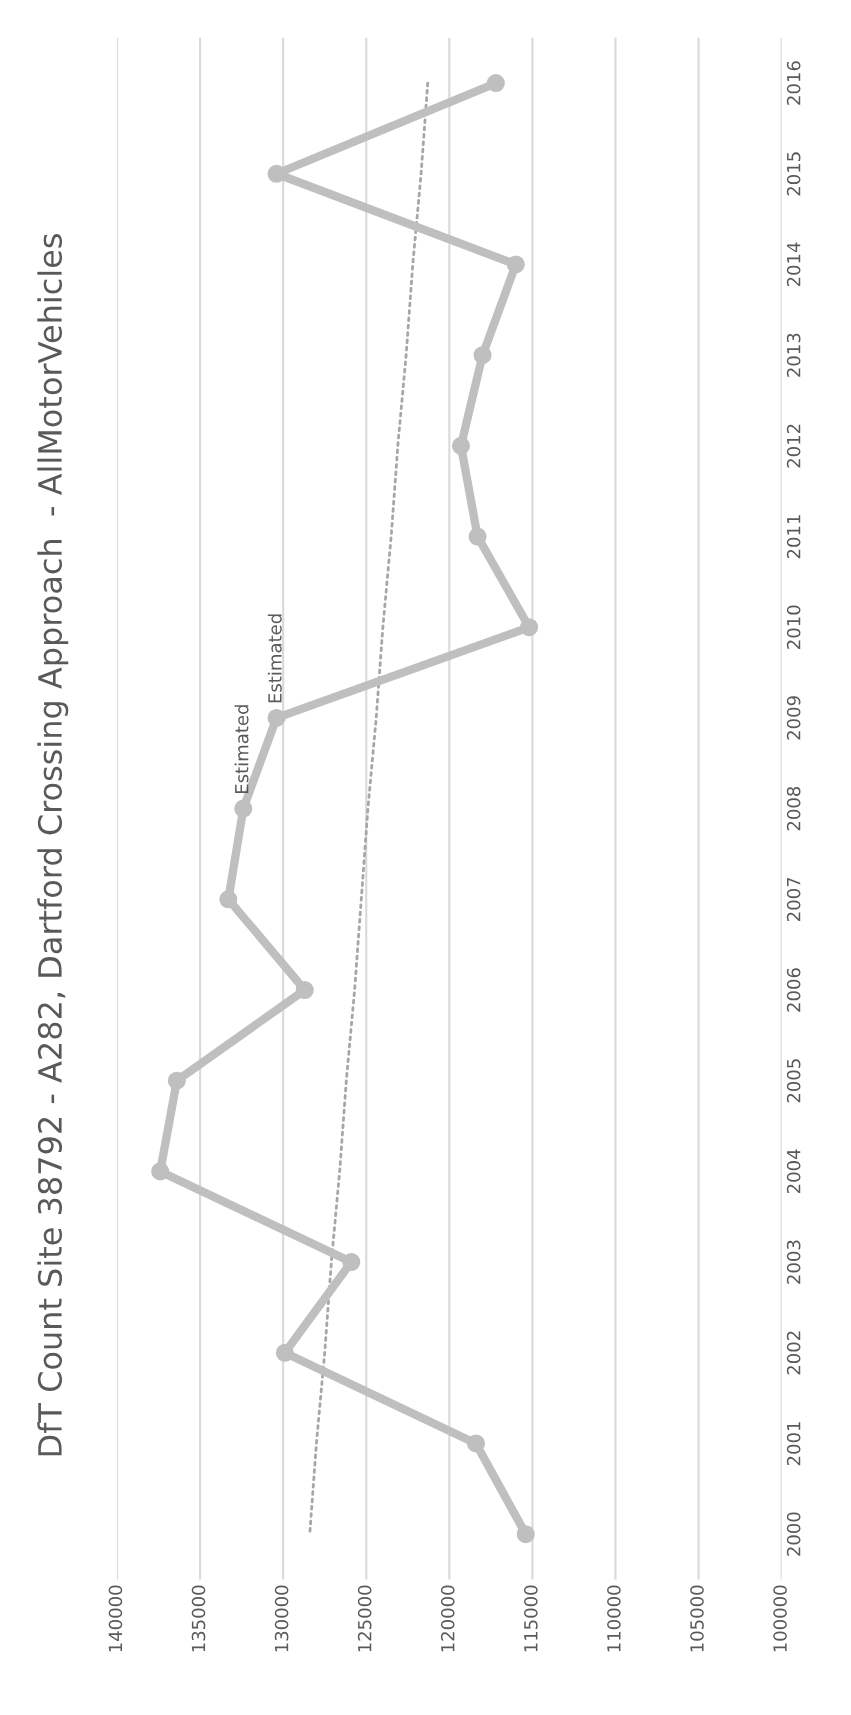 The width and height of the screenshot is (851, 1715). Describe the element at coordinates (115, 1618) in the screenshot. I see `x-tick-label: 140000` at that location.